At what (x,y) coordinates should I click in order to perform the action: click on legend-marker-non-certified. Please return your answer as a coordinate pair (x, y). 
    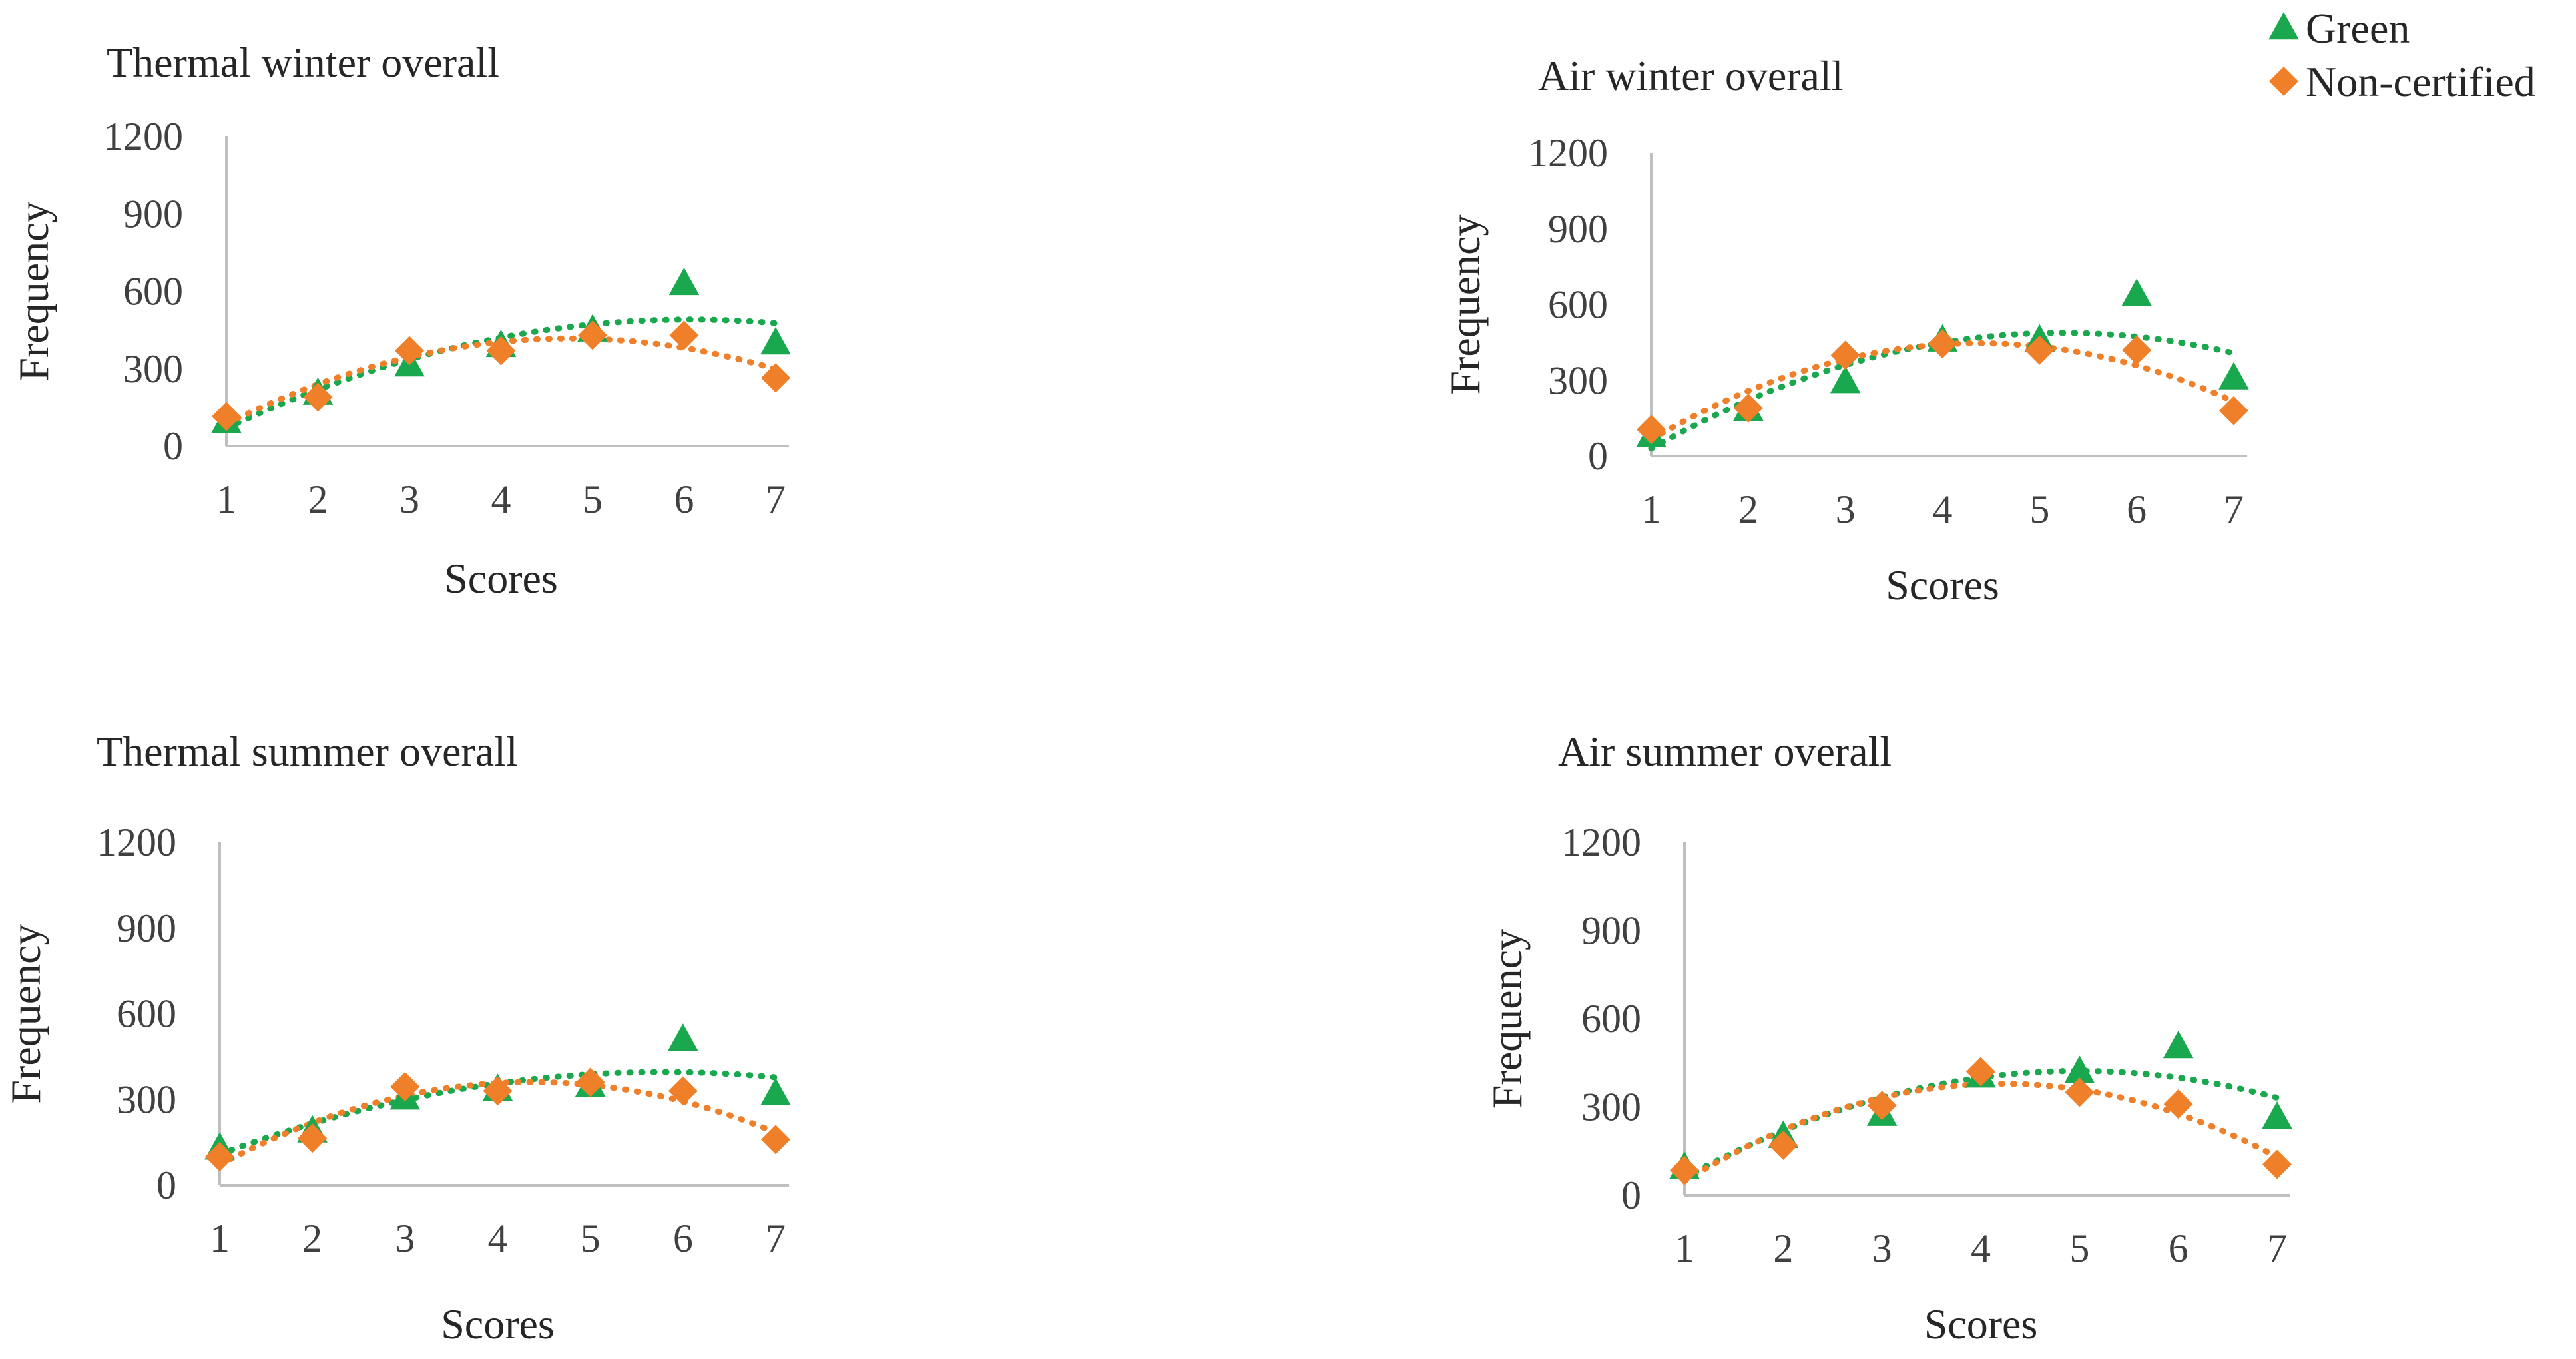
    Looking at the image, I should click on (2284, 81).